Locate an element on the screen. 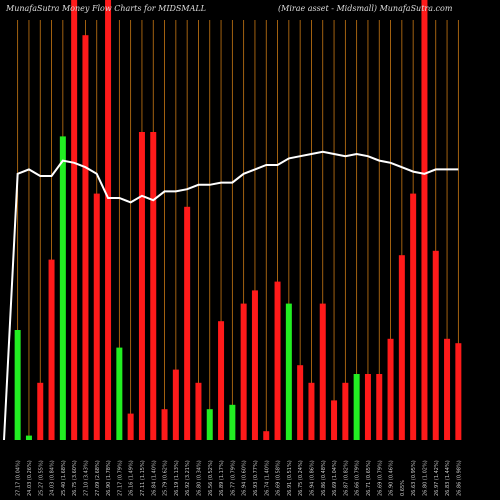  x-tick-label: 26.86 (0.48%) is located at coordinates (324, 478).